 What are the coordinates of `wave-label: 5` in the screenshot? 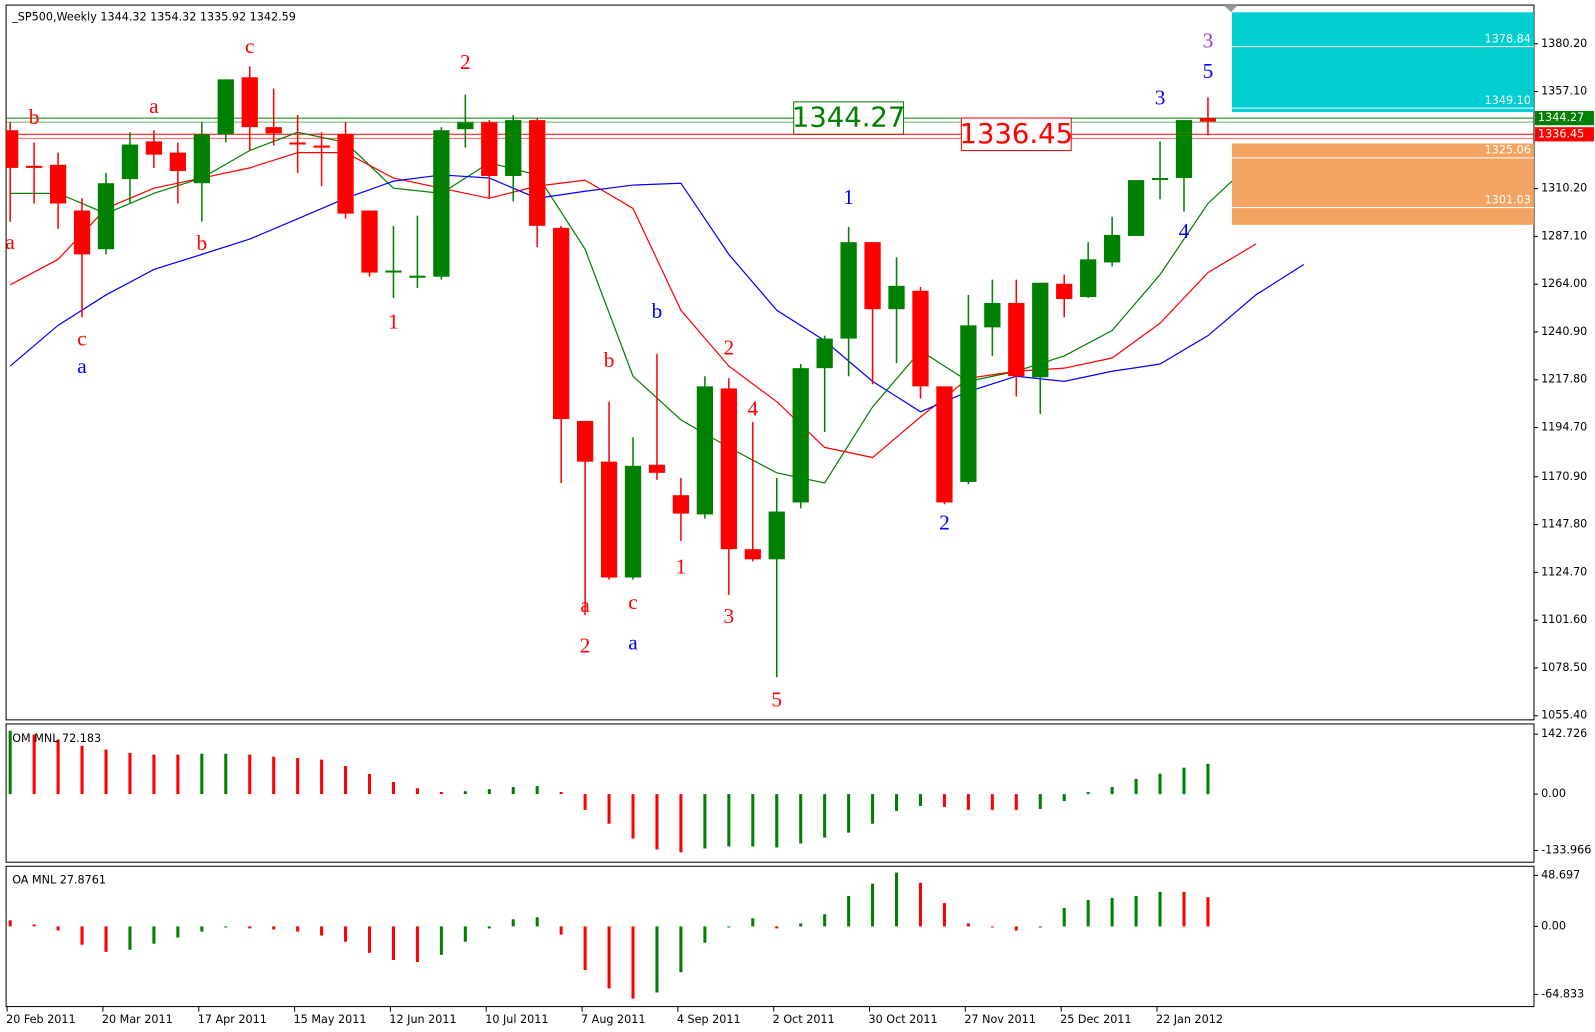 It's located at (776, 700).